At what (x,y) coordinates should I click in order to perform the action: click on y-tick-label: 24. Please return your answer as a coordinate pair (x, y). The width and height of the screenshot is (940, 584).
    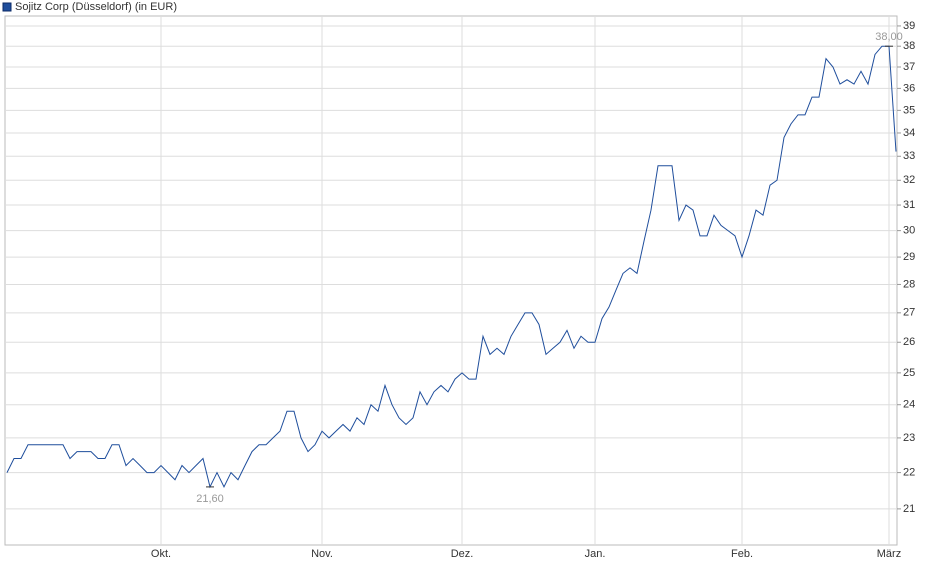
    Looking at the image, I should click on (909, 405).